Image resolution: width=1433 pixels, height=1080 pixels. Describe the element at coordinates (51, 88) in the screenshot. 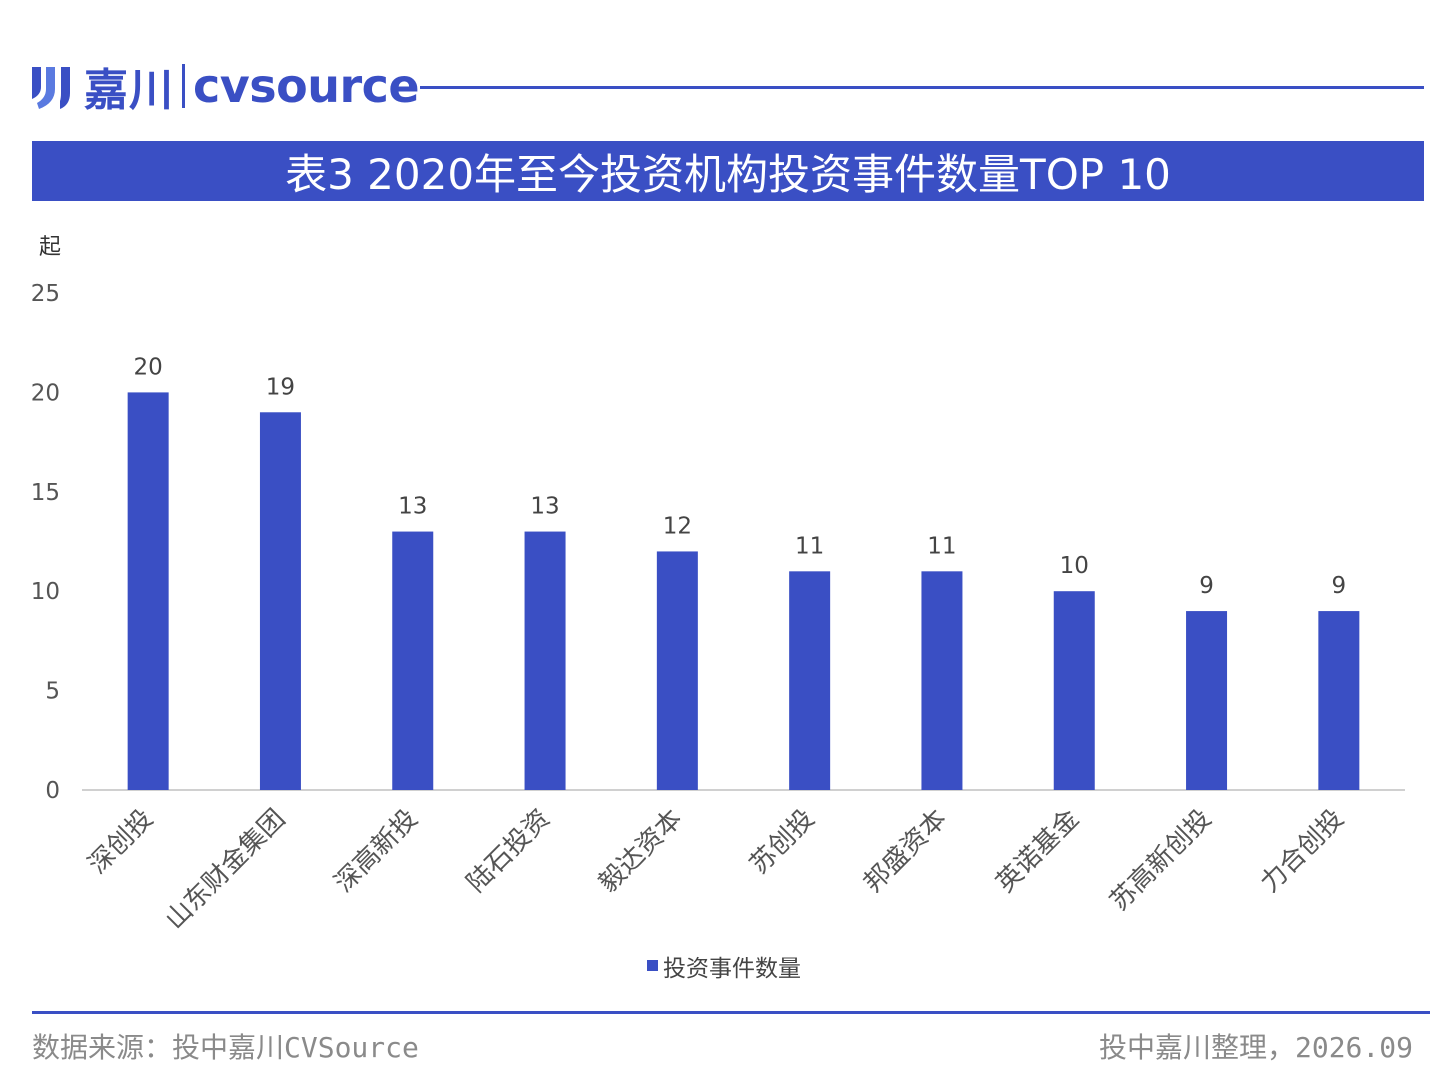

I see `brand-mark-icon` at that location.